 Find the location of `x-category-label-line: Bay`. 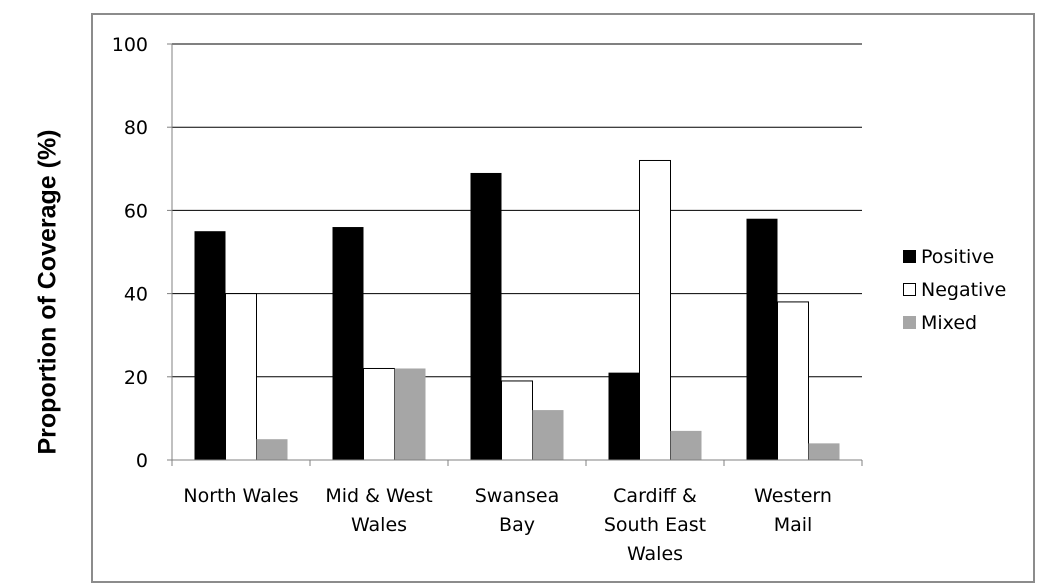

x-category-label-line: Bay is located at coordinates (517, 525).